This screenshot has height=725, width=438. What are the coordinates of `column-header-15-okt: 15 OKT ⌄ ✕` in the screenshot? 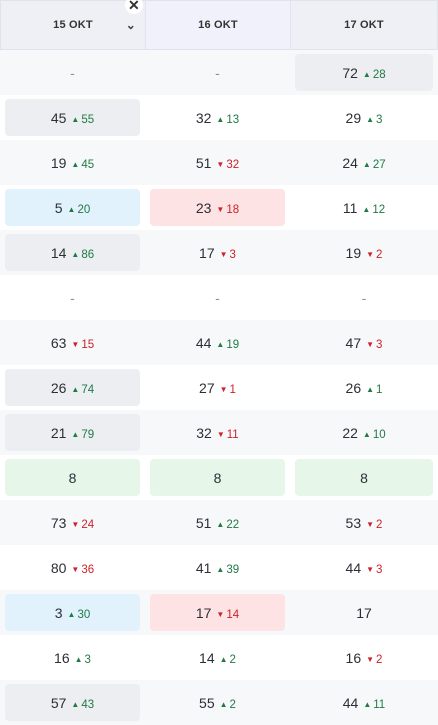 It's located at (72, 25).